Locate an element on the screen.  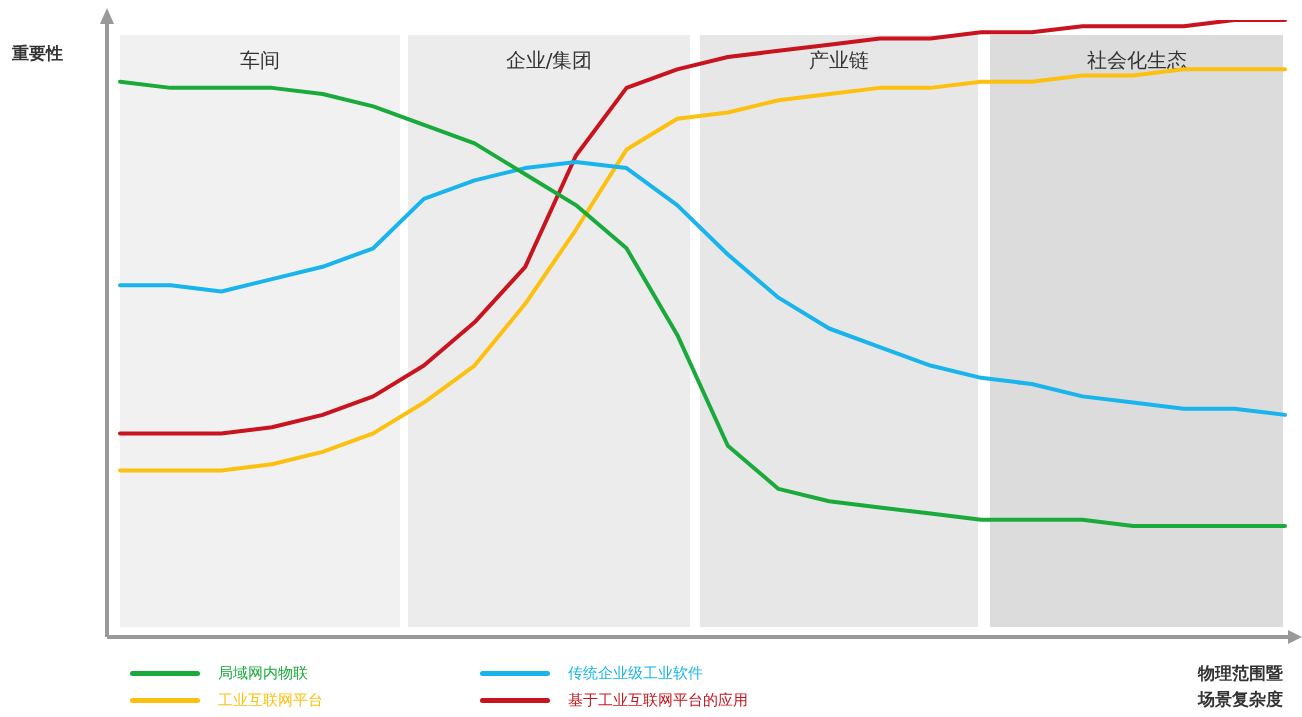
legend-label: 工业互联网平台 is located at coordinates (270, 700).